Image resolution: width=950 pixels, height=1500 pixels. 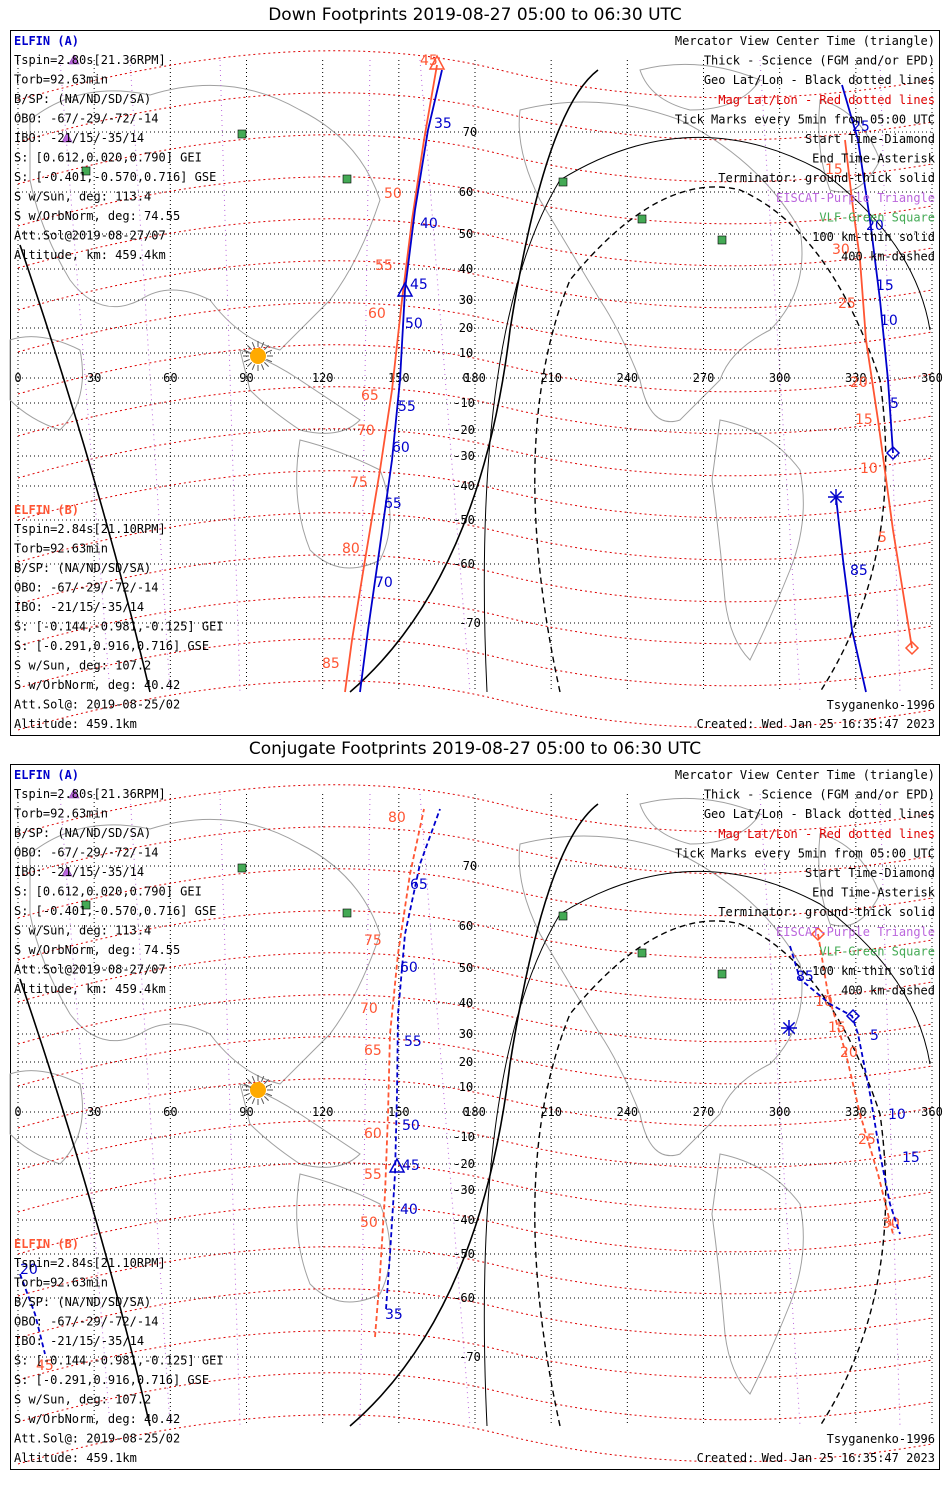 I want to click on track-tick-label: 5, so click(x=874, y=1036).